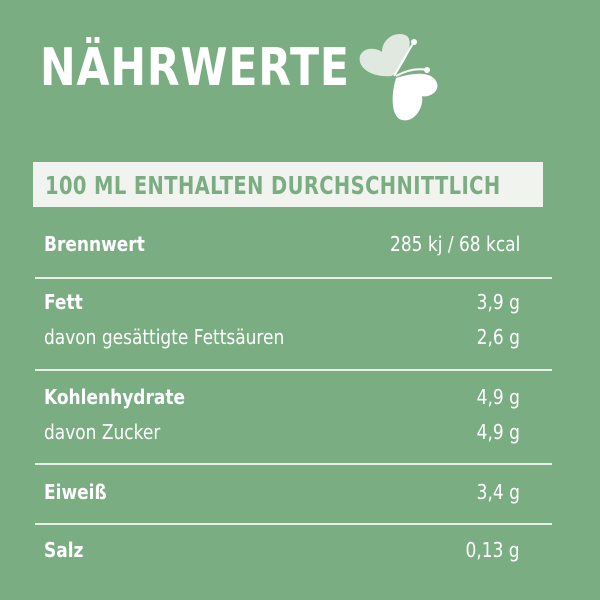 The height and width of the screenshot is (600, 600). Describe the element at coordinates (102, 432) in the screenshot. I see `row-label: davon Zucker` at that location.